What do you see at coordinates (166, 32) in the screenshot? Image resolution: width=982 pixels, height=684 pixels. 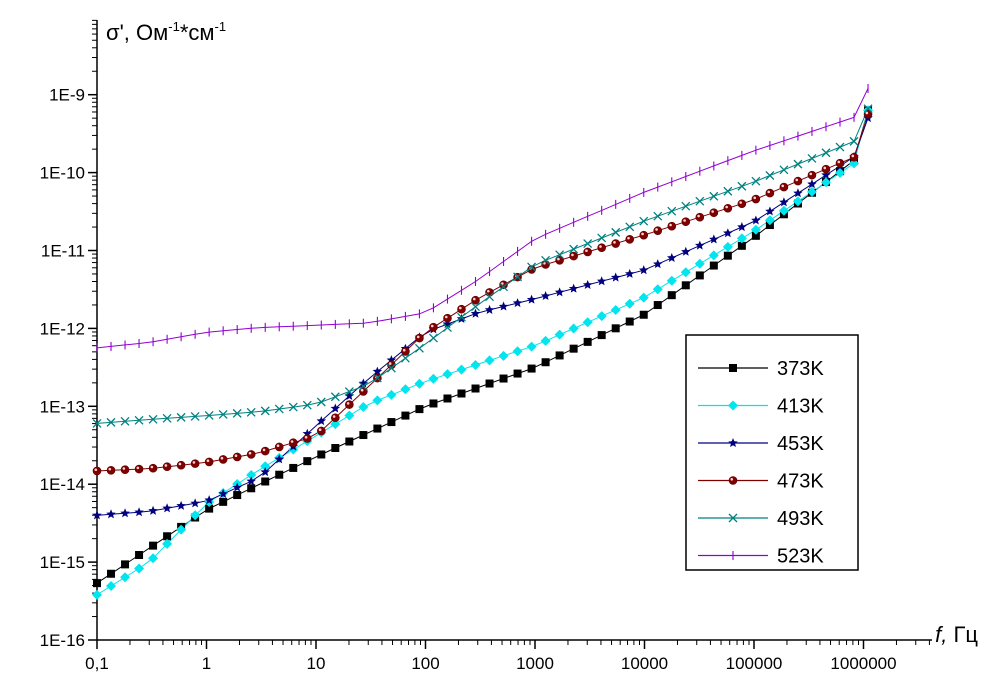 I see `y-axis-title: σ', Ом-1*см-1` at bounding box center [166, 32].